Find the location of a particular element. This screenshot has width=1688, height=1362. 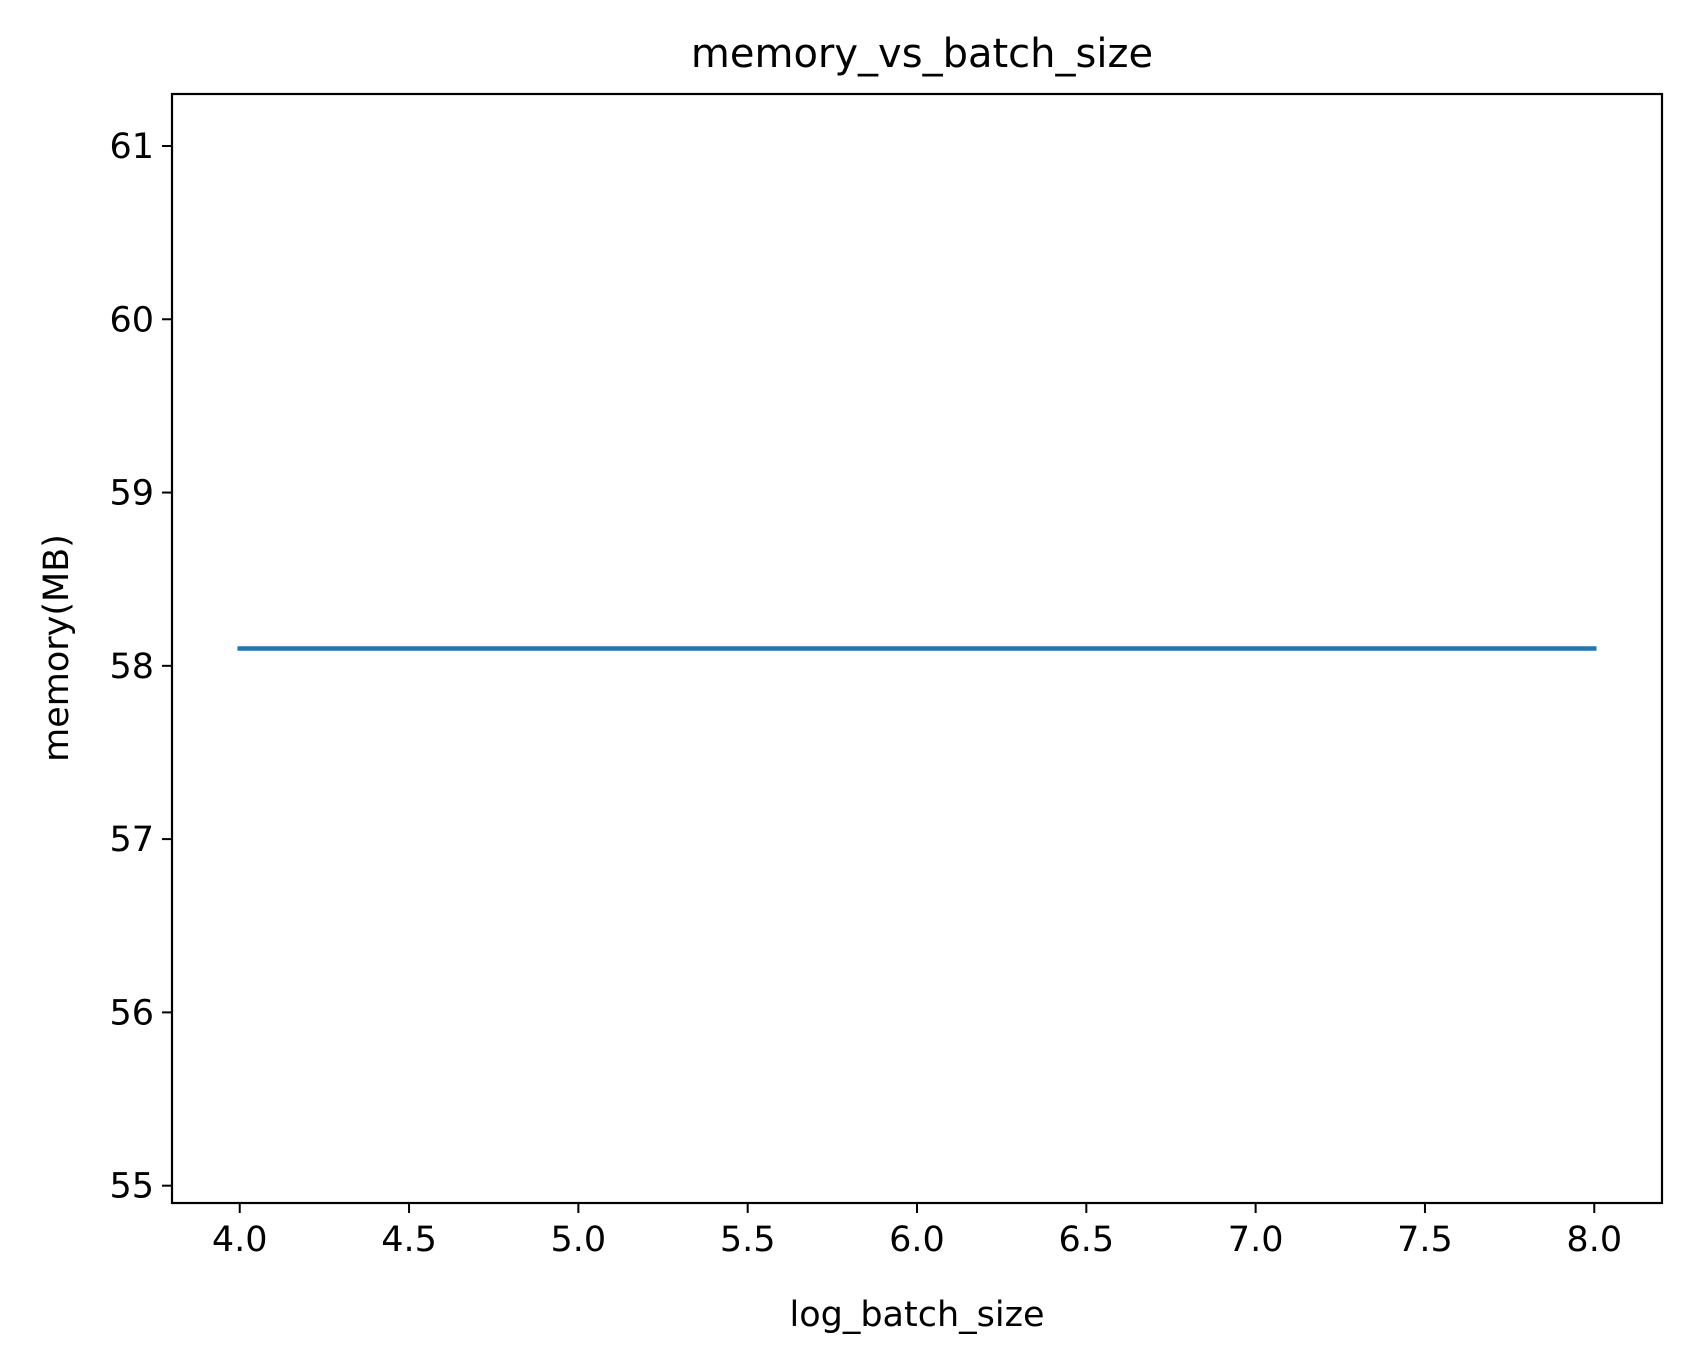

y-axis-label: memory(MB) is located at coordinates (57, 648).